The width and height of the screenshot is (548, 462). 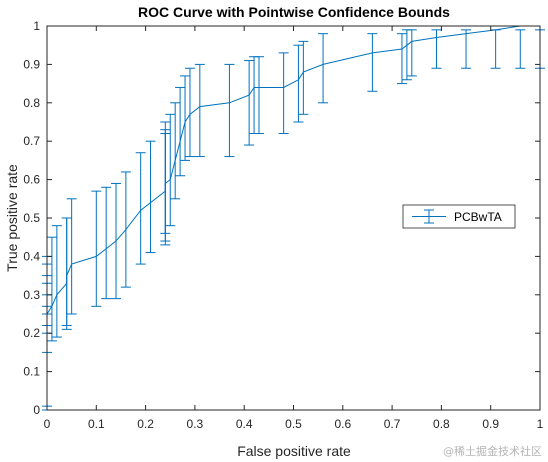 I want to click on y-tick-label: 0.1, so click(x=31, y=372).